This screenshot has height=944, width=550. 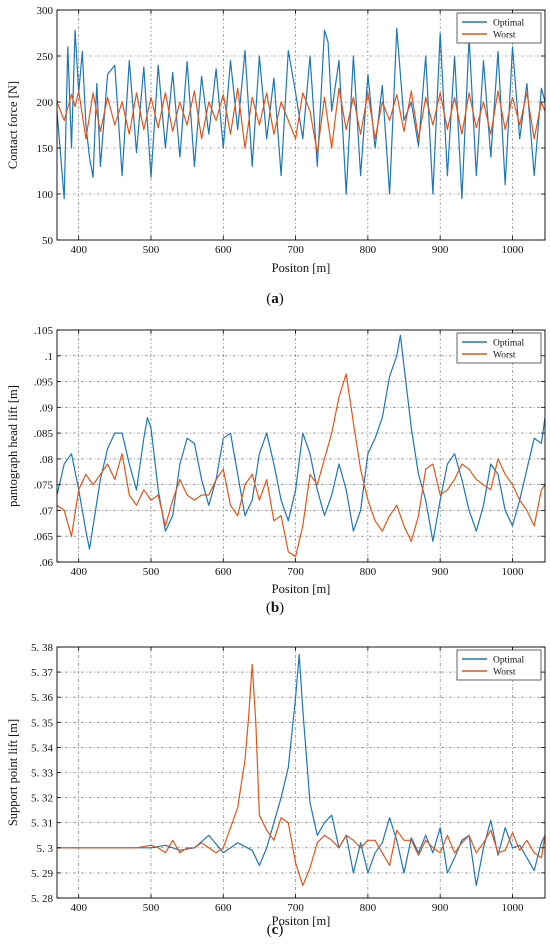 What do you see at coordinates (46, 408) in the screenshot?
I see `y-tick-label: .09` at bounding box center [46, 408].